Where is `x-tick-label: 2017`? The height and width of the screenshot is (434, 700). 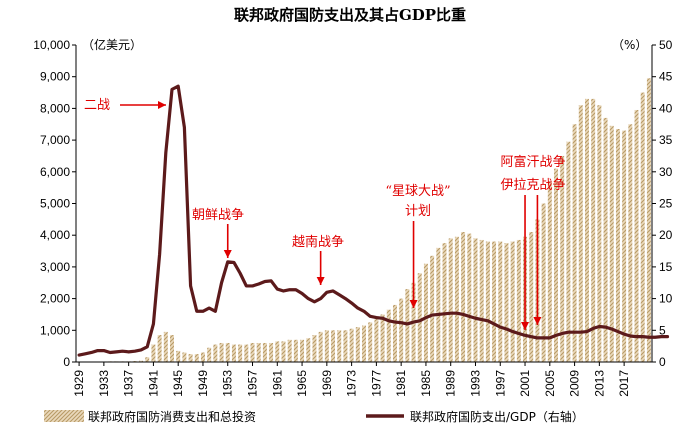
x-tick-label: 2017 is located at coordinates (624, 383).